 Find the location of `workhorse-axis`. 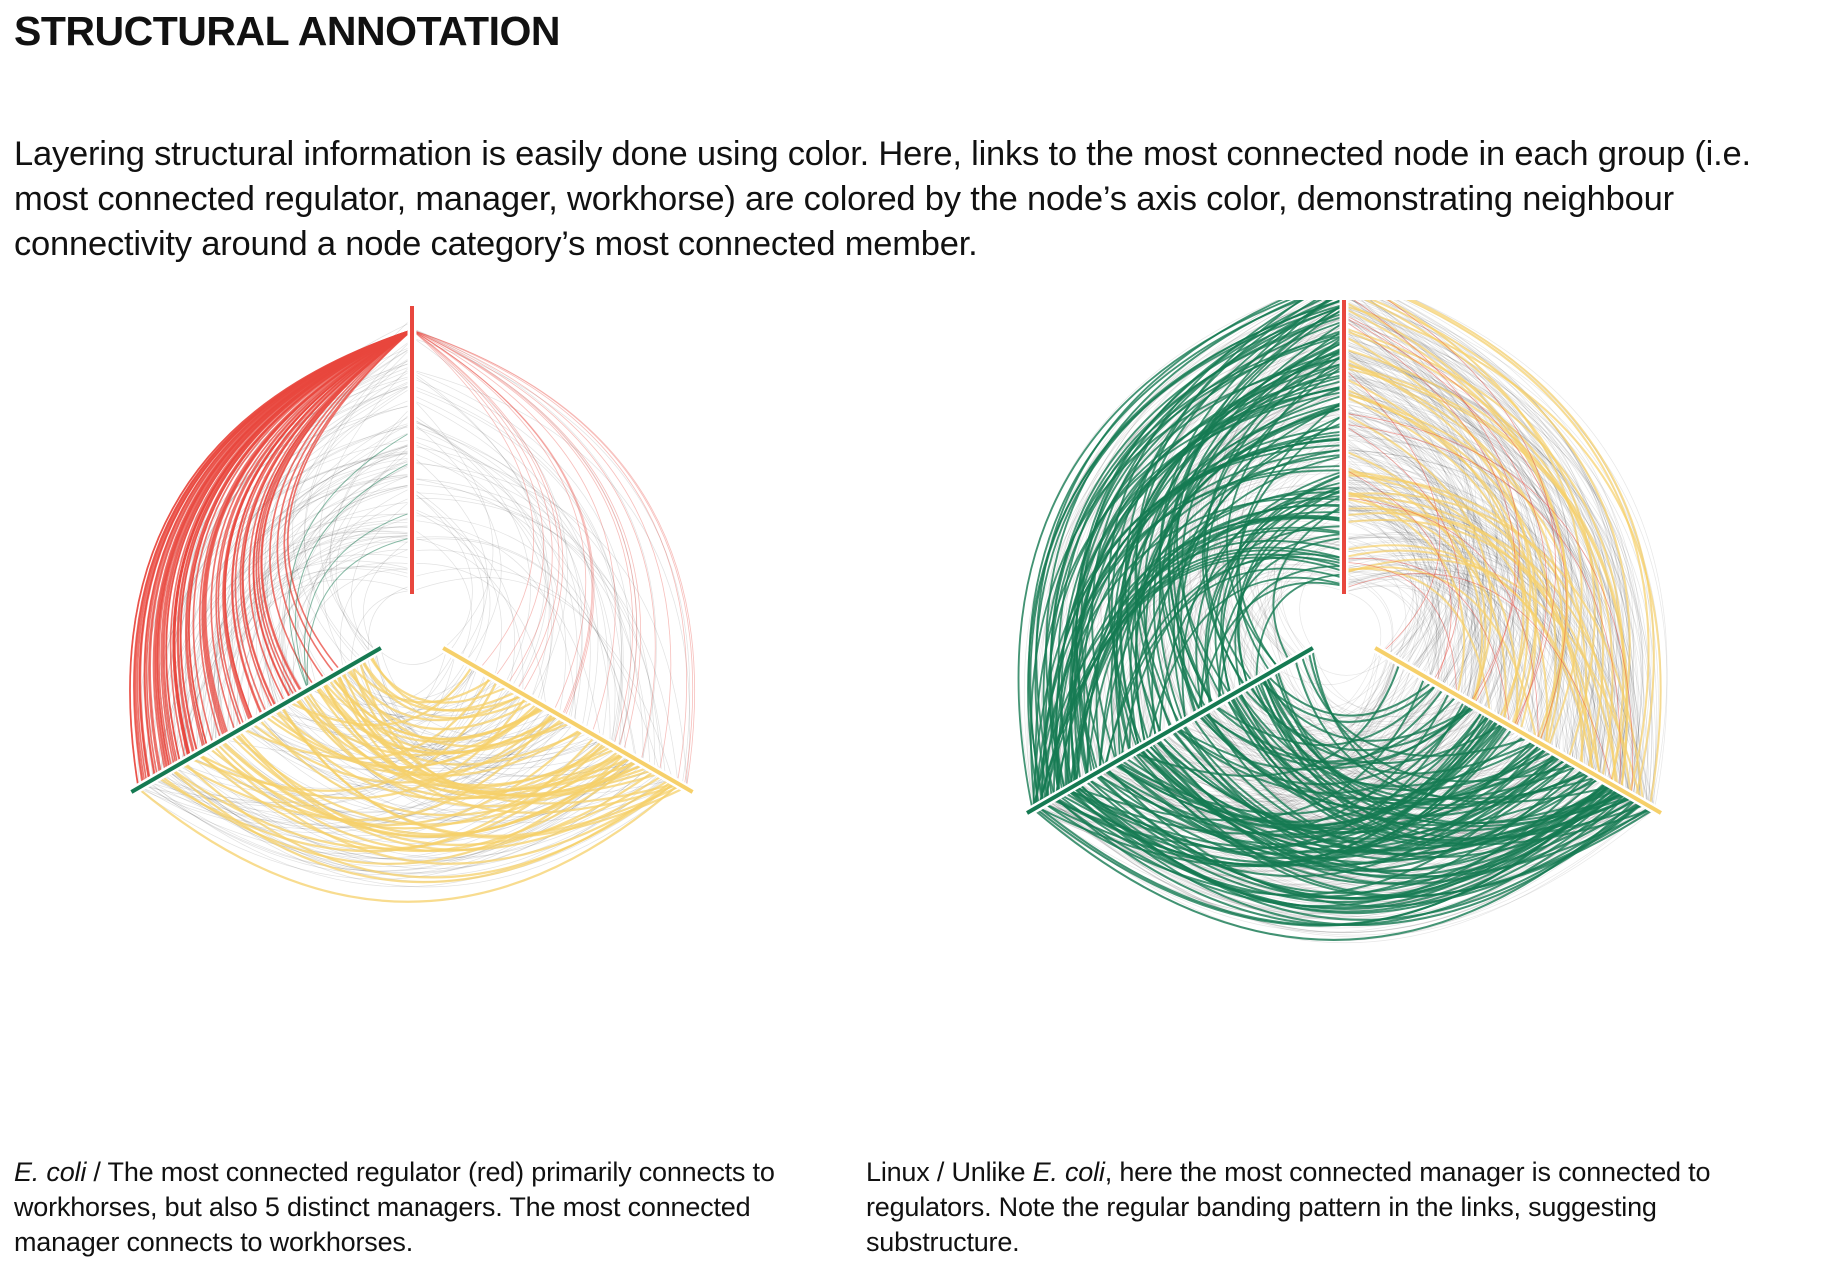

workhorse-axis is located at coordinates (568, 720).